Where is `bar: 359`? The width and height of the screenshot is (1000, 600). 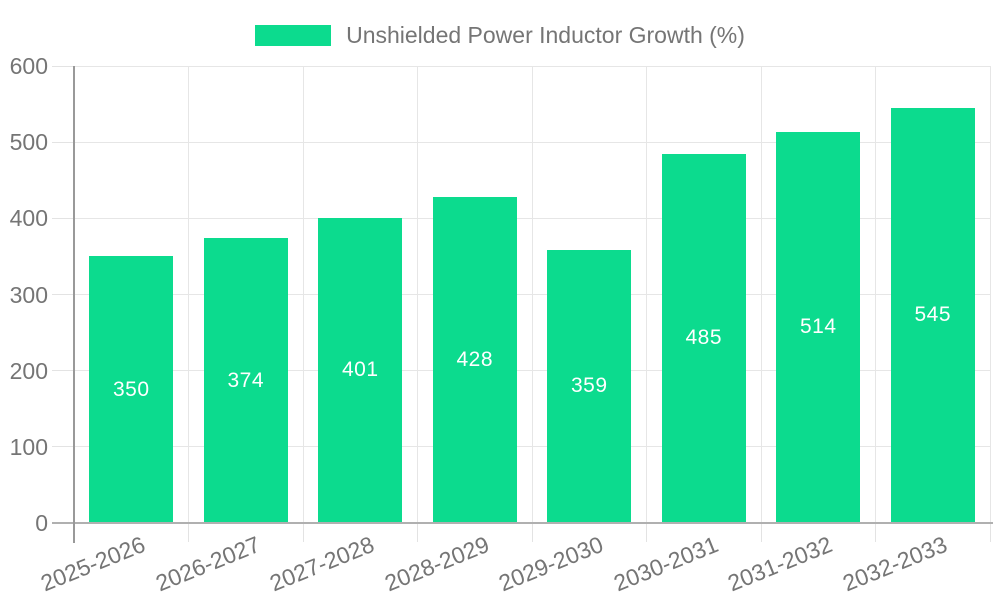 bar: 359 is located at coordinates (589, 386).